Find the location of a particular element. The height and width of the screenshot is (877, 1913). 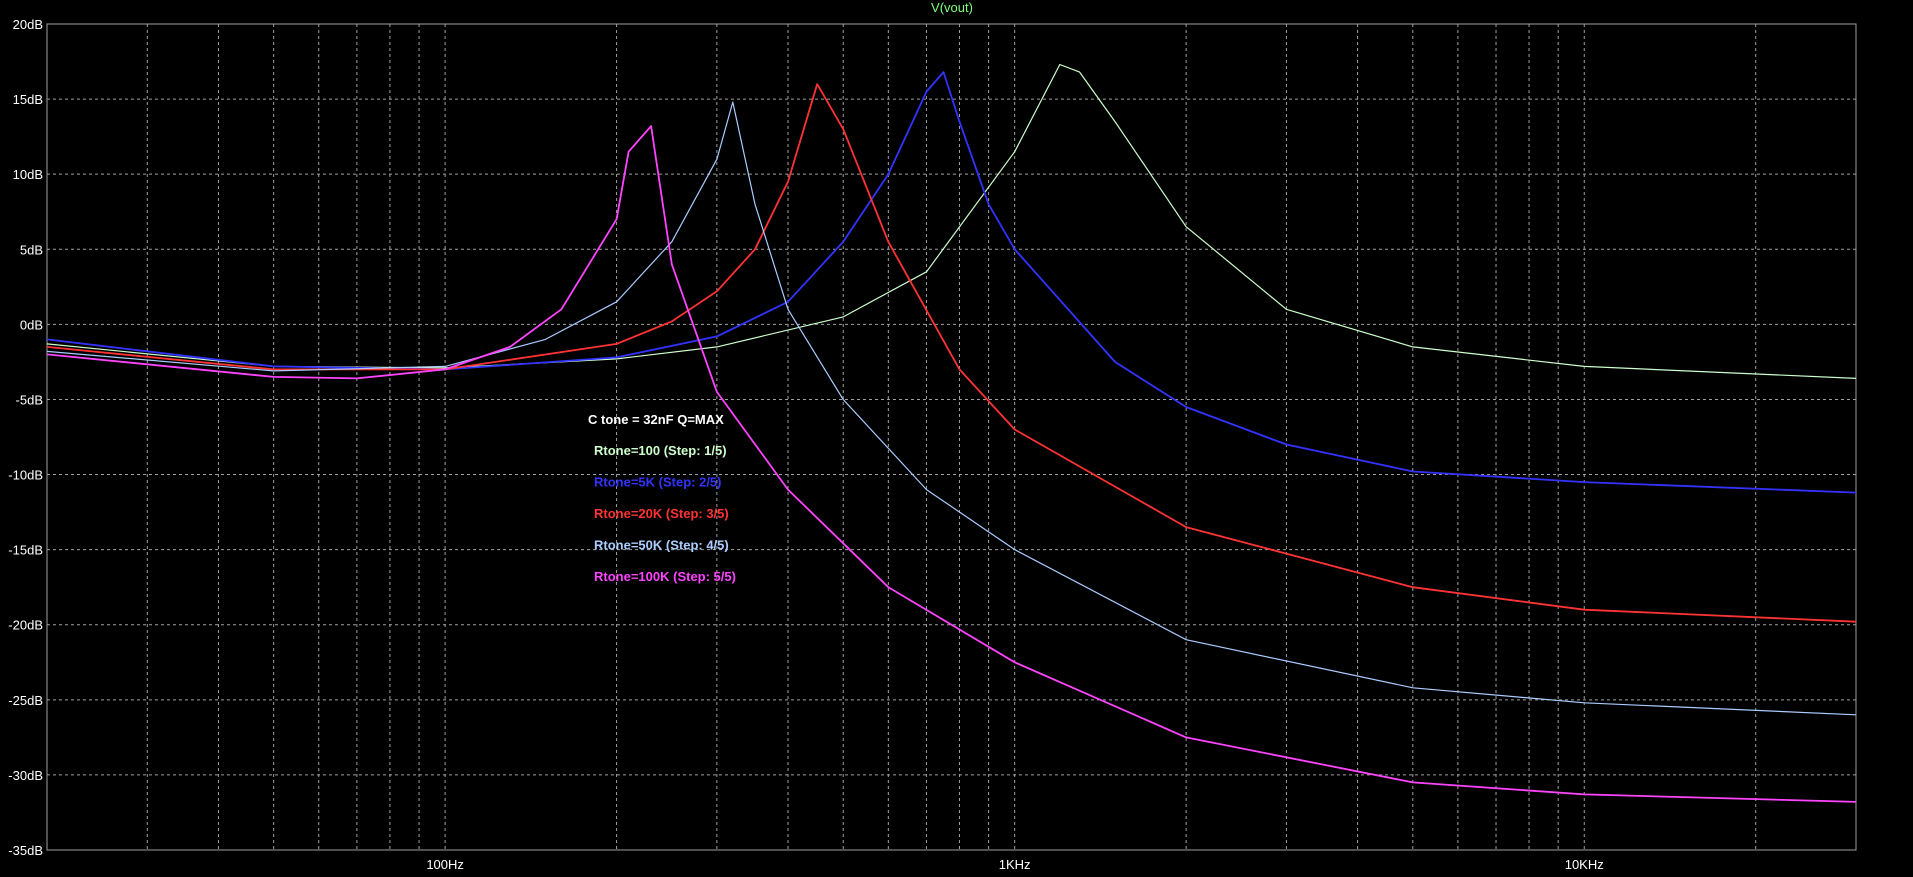

y-tick-label: -30dB is located at coordinates (25, 775).